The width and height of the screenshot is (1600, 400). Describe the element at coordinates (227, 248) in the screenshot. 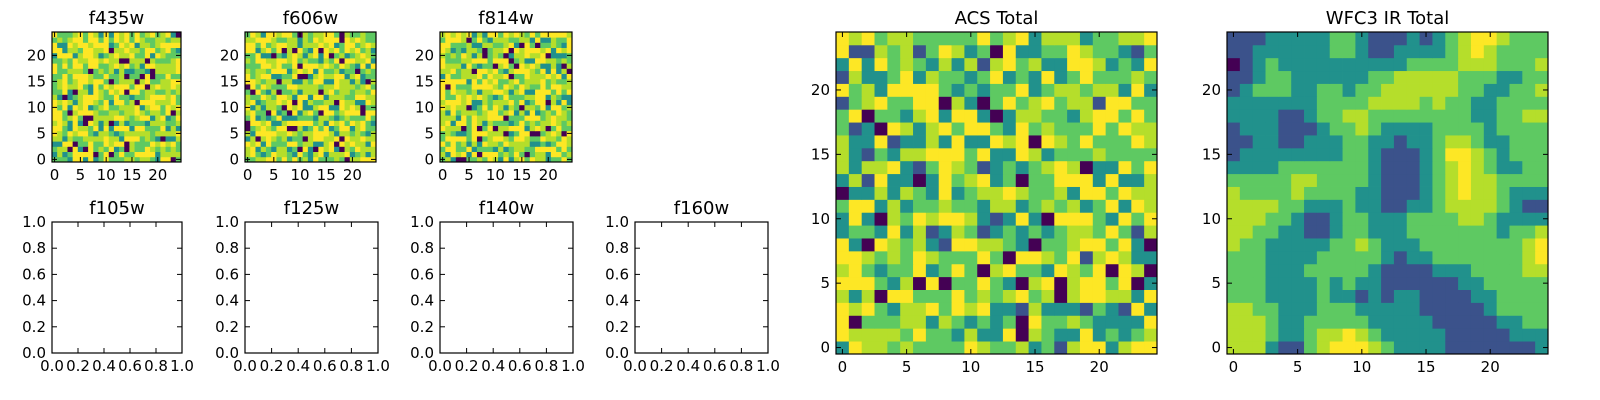

I see `y-tick-label: 0.8` at that location.